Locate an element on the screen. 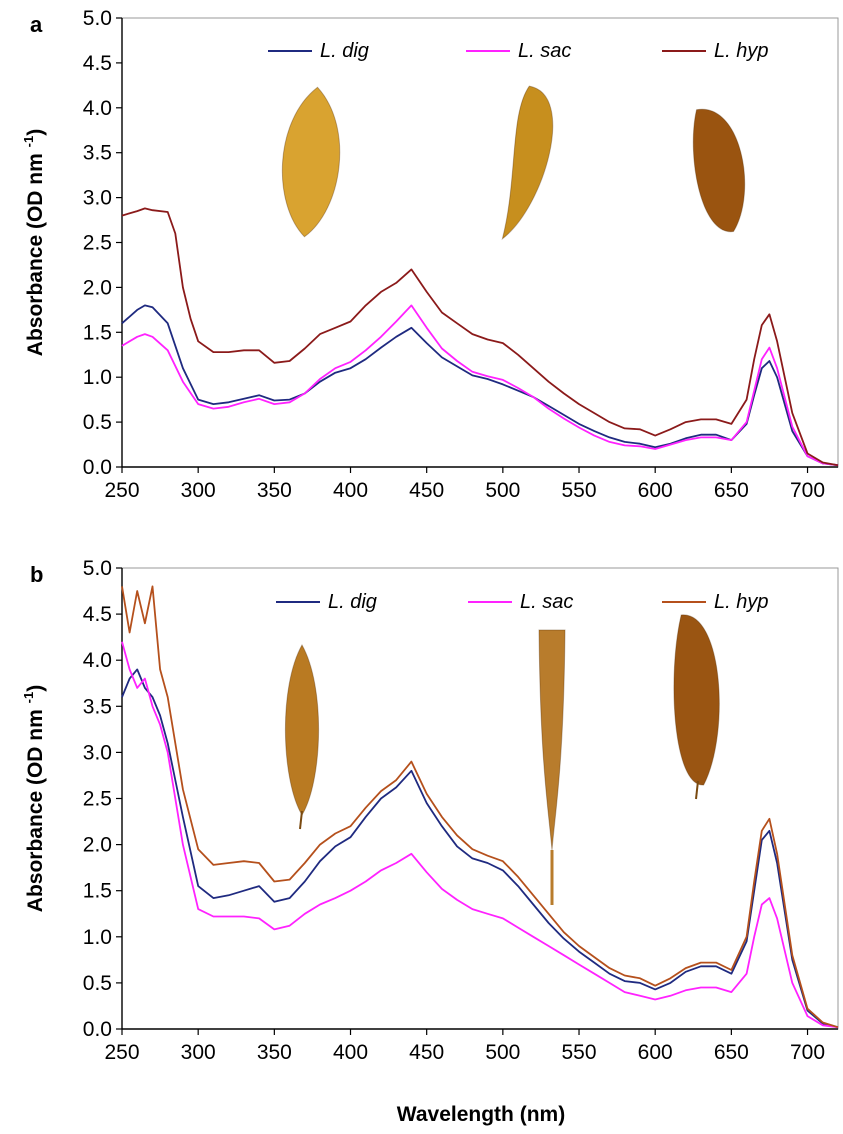 This screenshot has height=1134, width=843. series-line-ldig is located at coordinates (480, 385).